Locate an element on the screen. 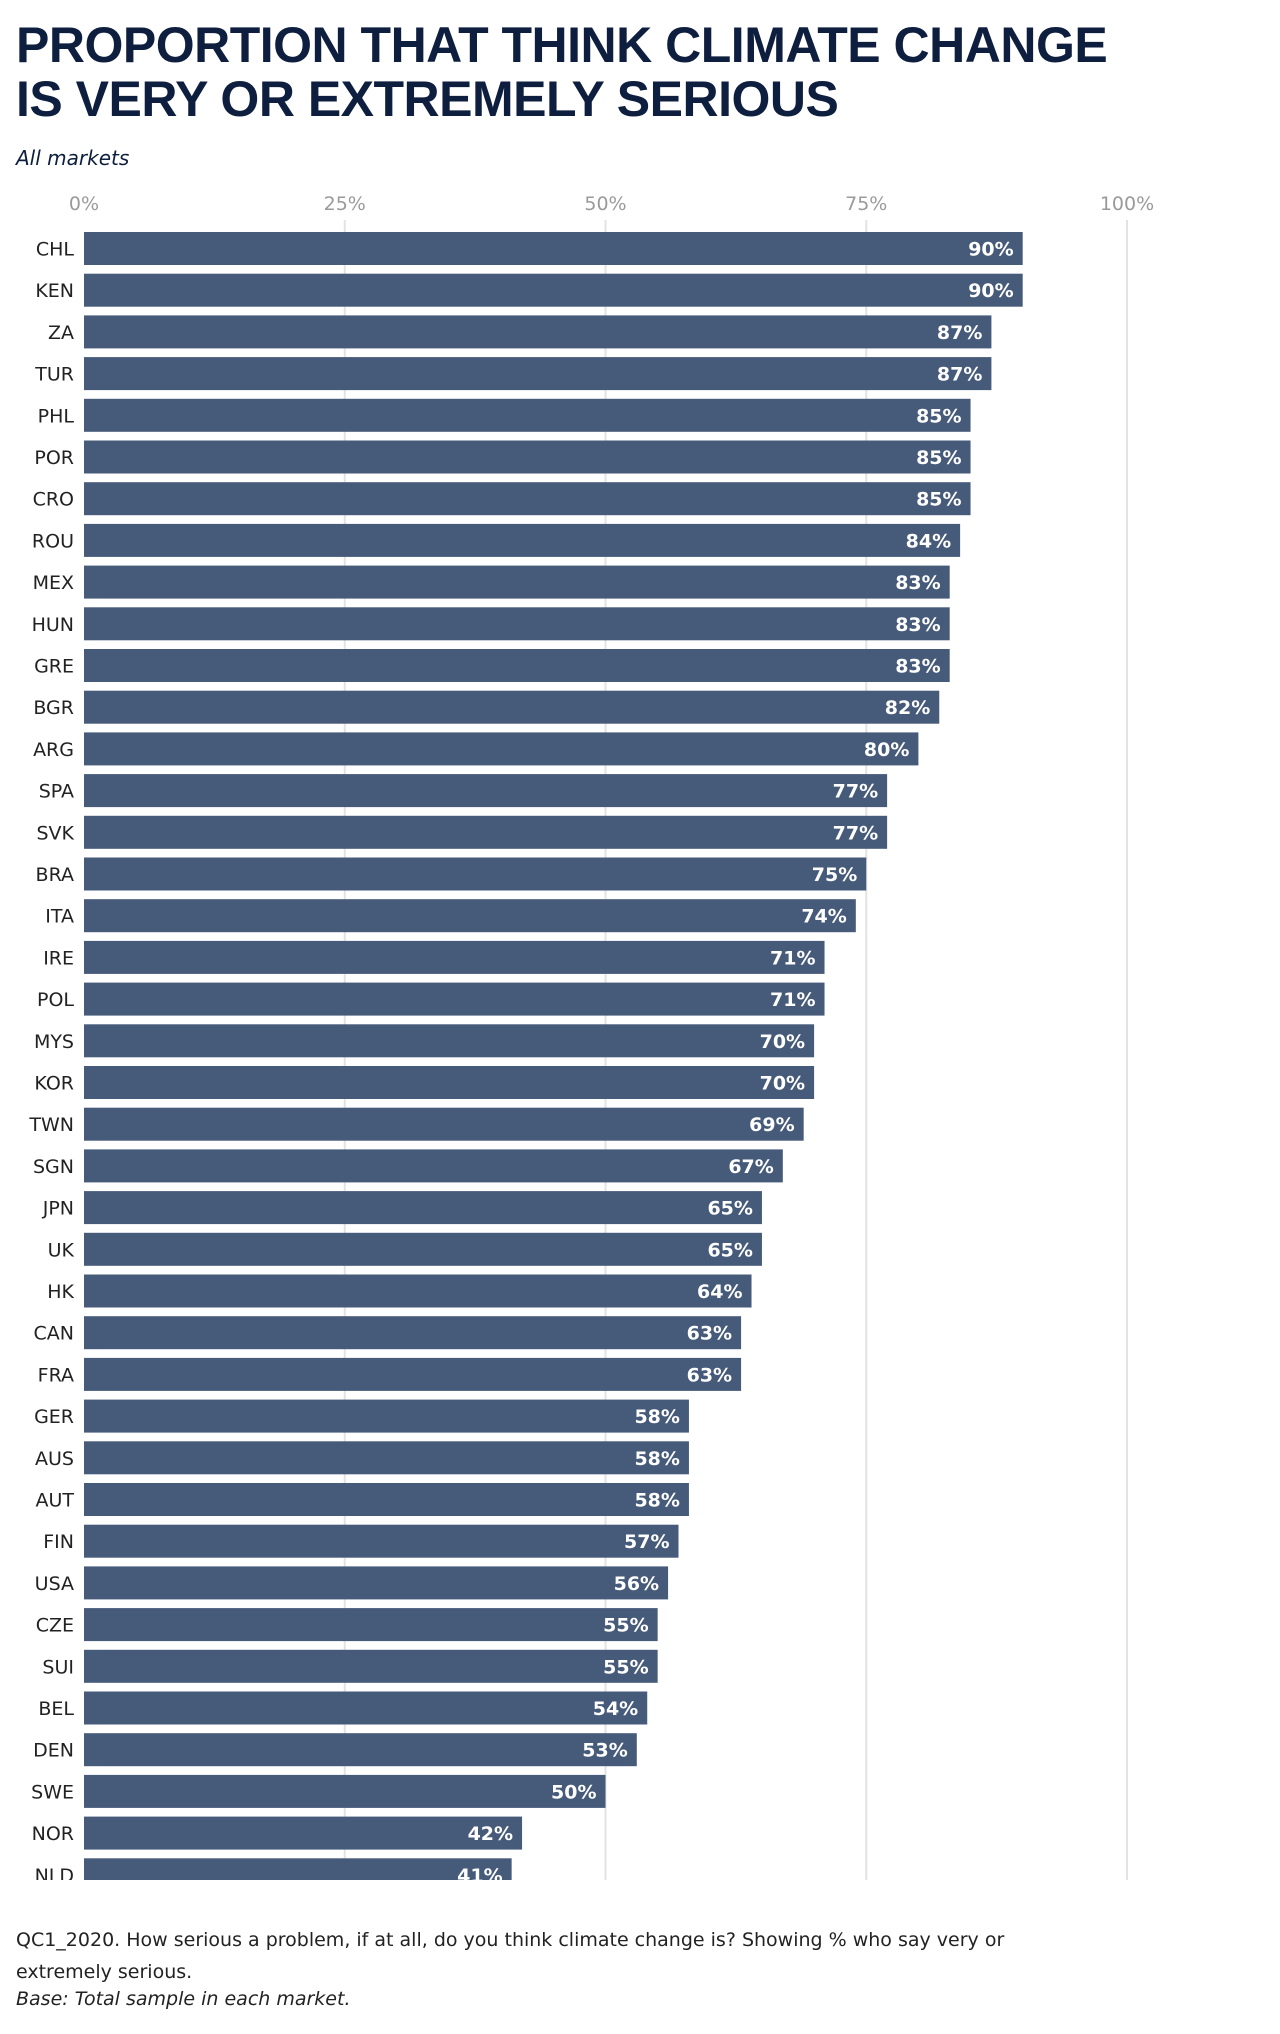 This screenshot has height=2034, width=1280. category-label: SVK is located at coordinates (55, 833).